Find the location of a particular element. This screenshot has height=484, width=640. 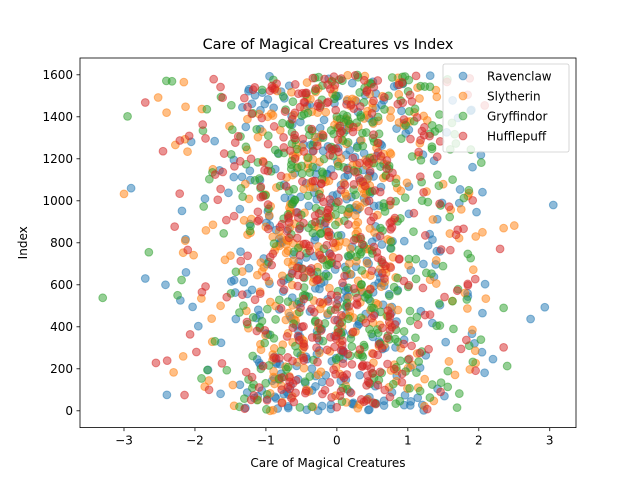

y-tick-label: 1400 is located at coordinates (57, 117).